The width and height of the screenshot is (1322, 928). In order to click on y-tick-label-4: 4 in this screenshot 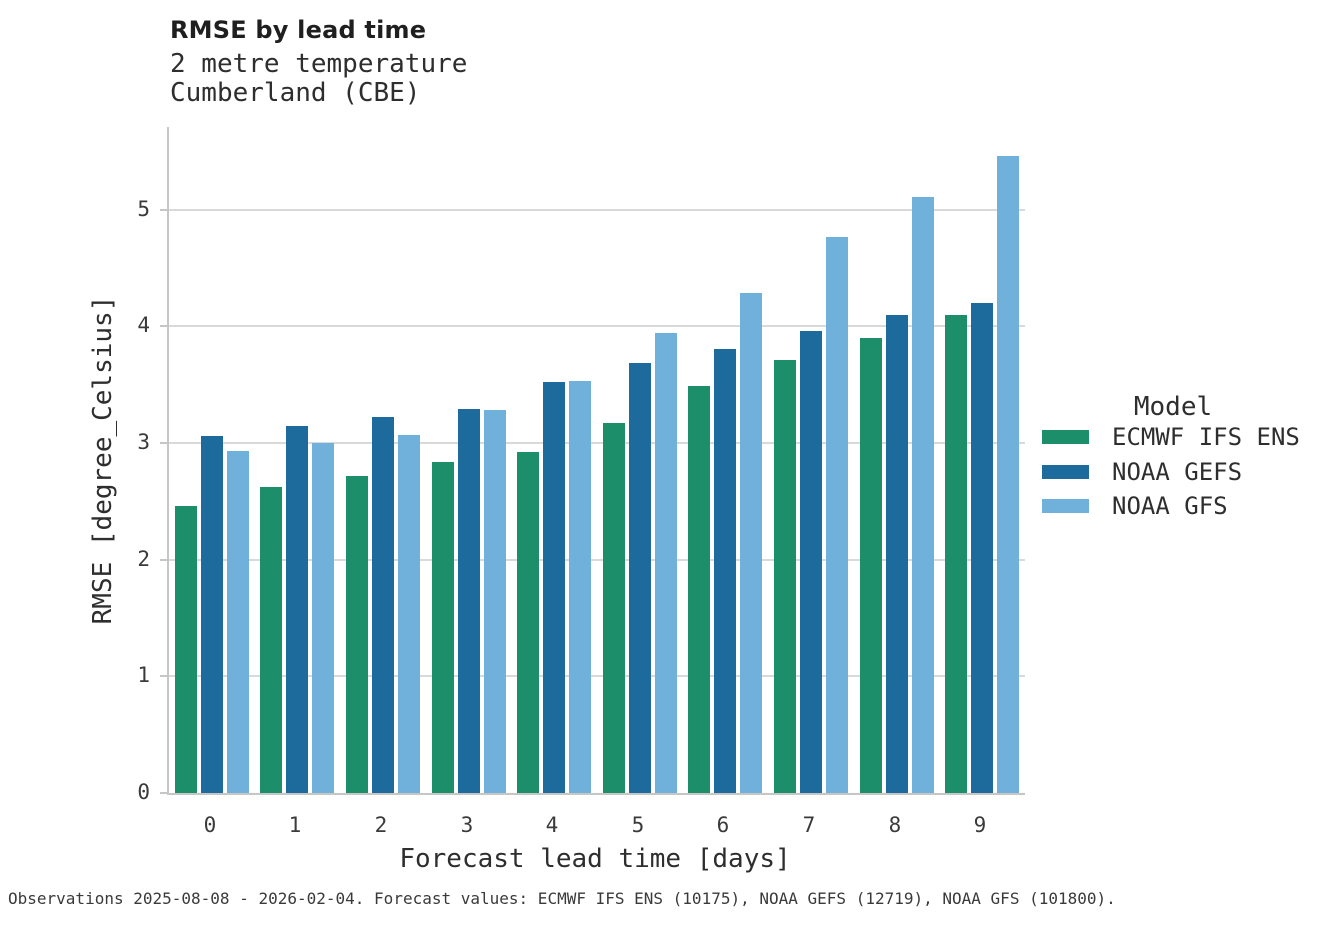, I will do `click(143, 325)`.